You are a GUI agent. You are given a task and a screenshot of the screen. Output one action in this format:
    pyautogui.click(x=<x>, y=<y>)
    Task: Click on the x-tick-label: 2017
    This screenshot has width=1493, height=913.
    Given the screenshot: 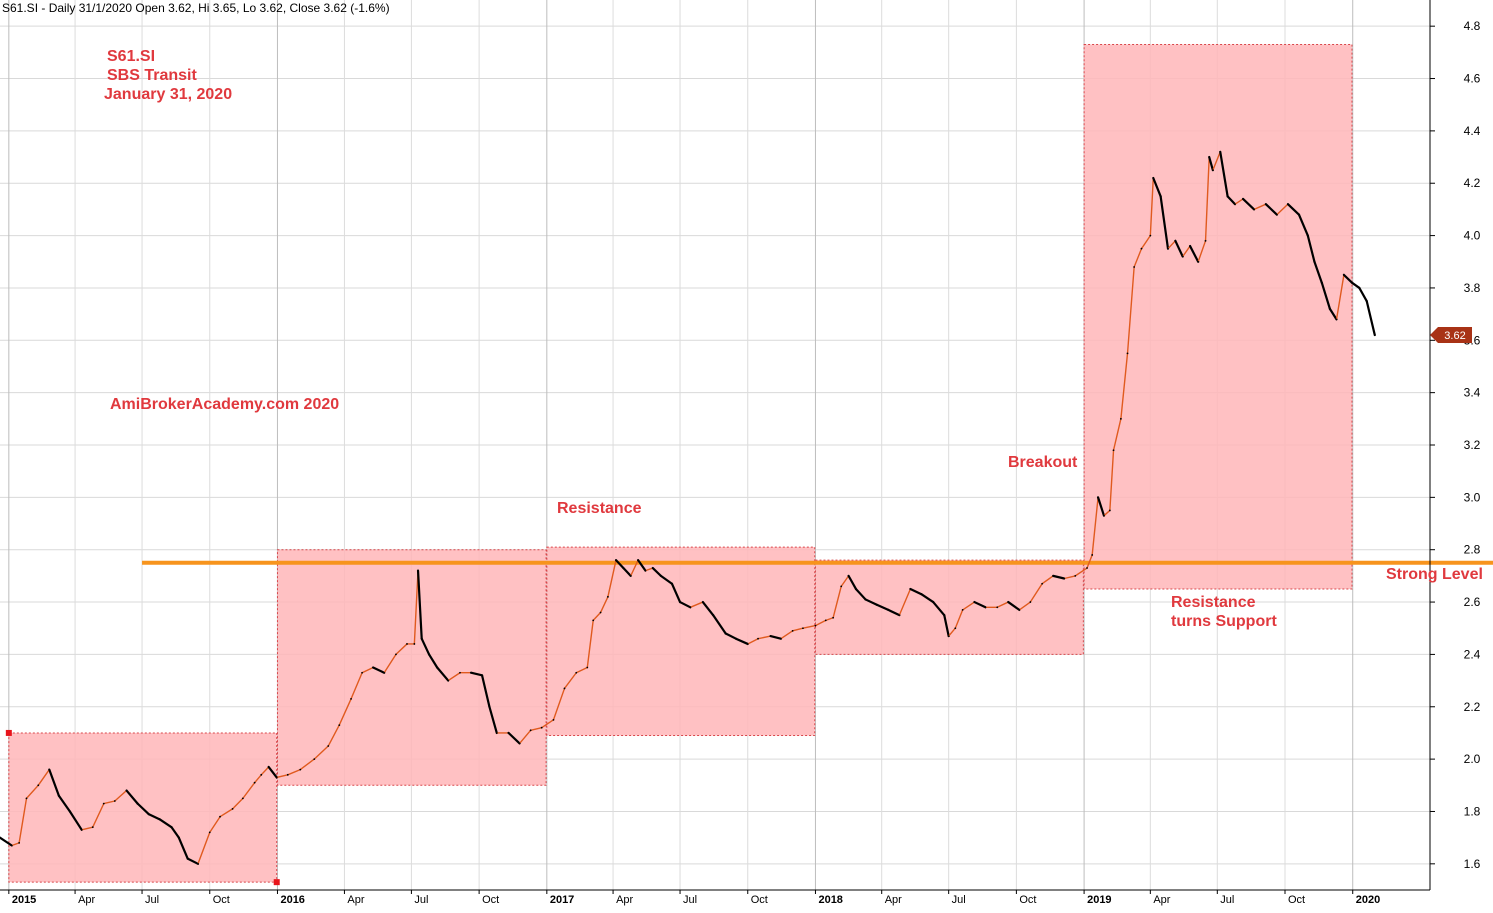 What is the action you would take?
    pyautogui.click(x=562, y=900)
    